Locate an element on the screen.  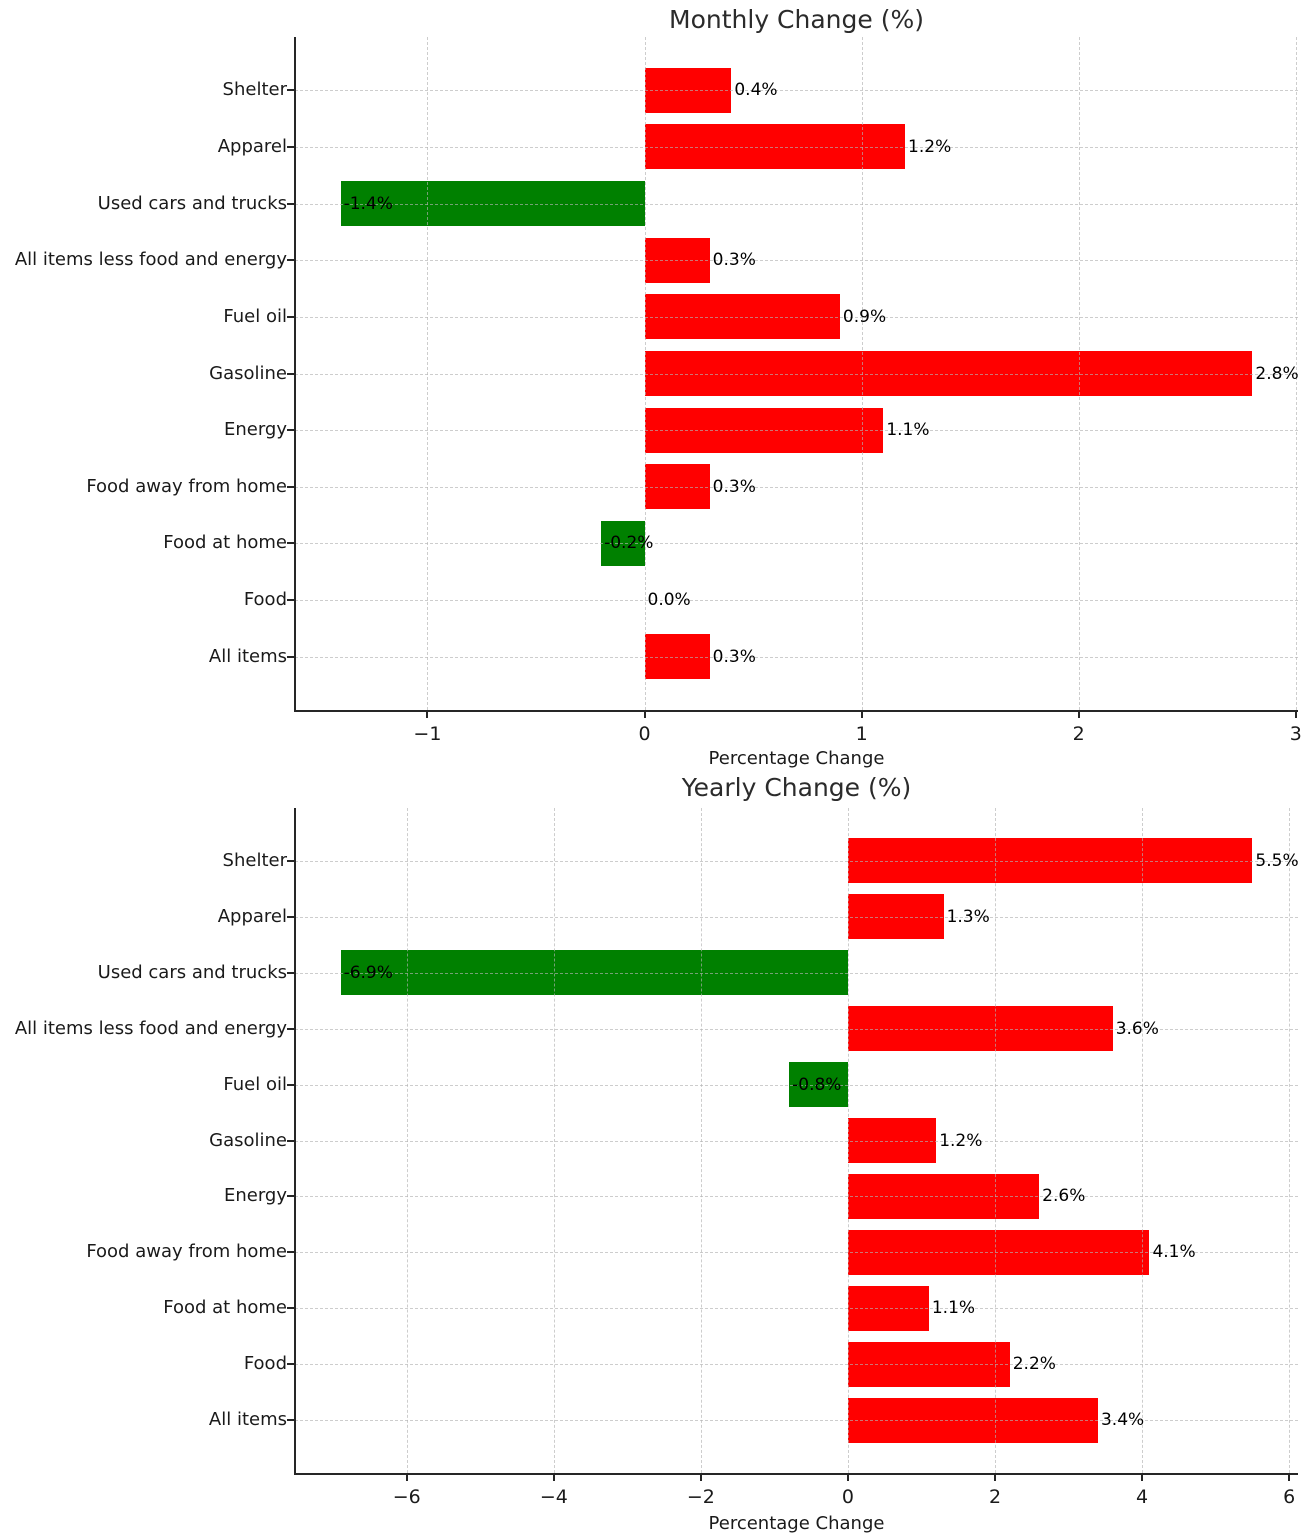
chart-title: Yearly Change (%) is located at coordinates (796, 787).